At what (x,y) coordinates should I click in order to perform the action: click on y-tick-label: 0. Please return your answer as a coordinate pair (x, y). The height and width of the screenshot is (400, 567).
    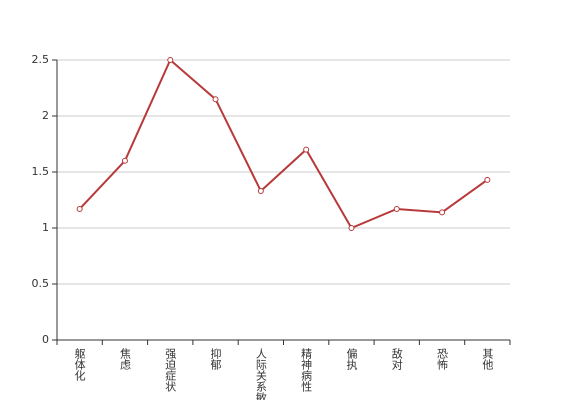
    Looking at the image, I should click on (45, 339).